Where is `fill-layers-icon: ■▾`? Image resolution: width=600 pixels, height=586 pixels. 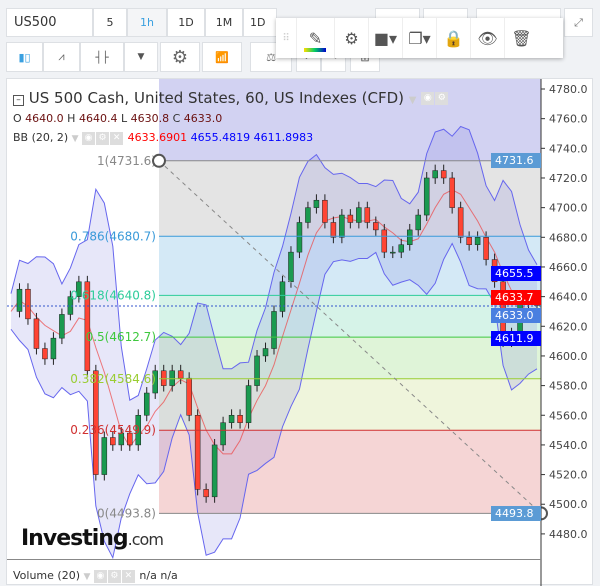 fill-layers-icon: ■▾ is located at coordinates (385, 38).